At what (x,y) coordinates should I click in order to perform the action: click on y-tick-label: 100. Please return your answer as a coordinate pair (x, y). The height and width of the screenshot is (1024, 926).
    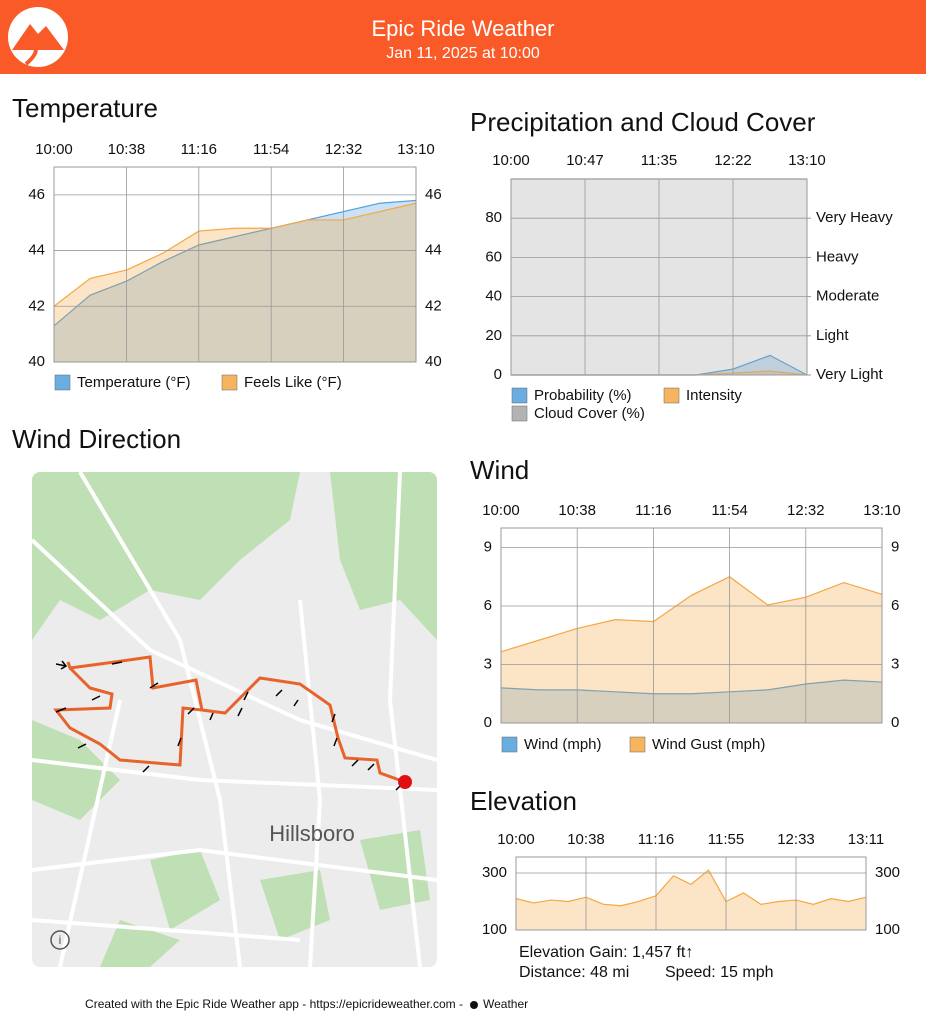
    Looking at the image, I should click on (494, 929).